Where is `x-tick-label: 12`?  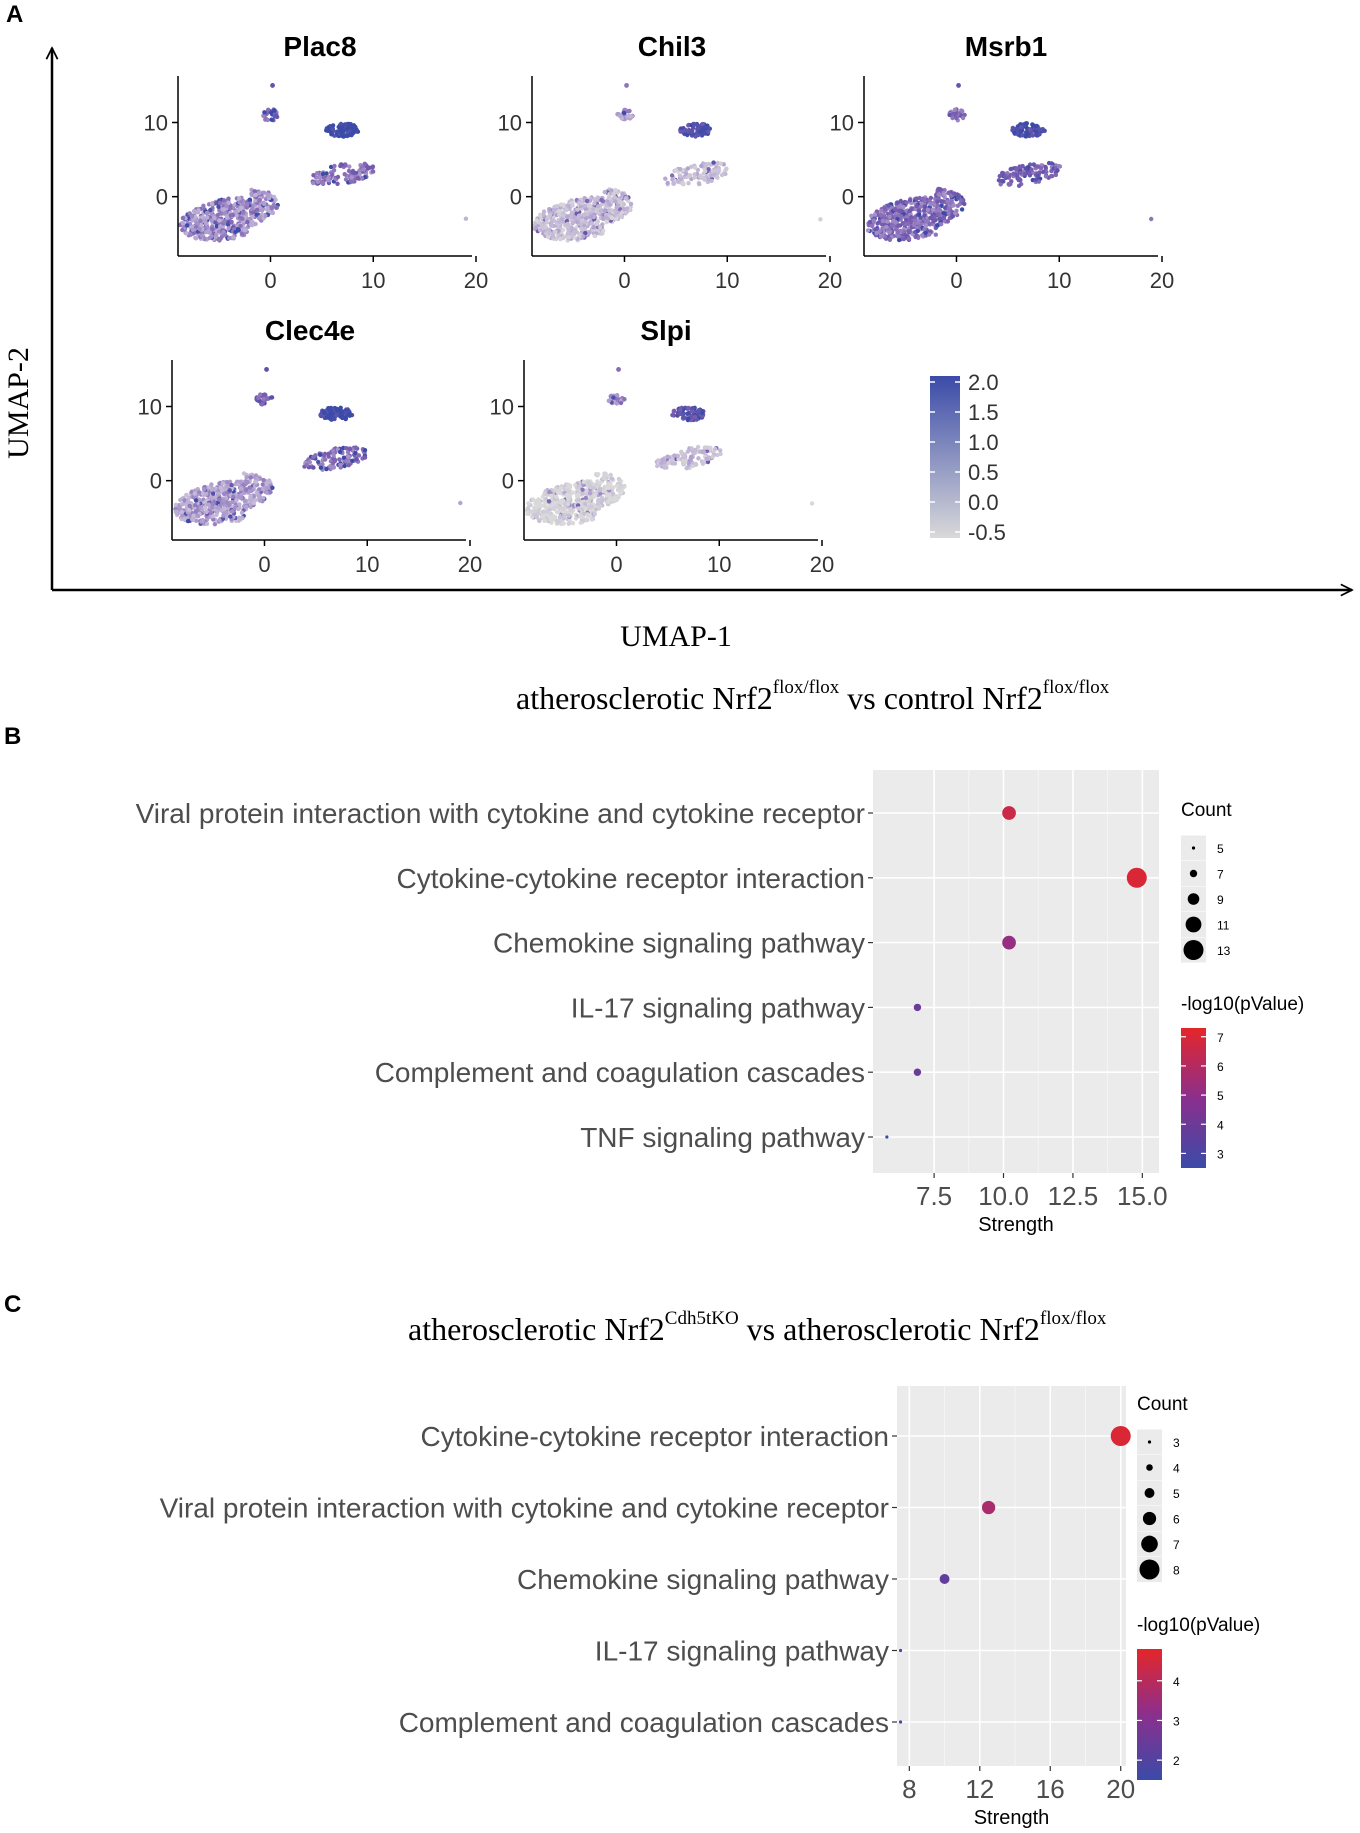 x-tick-label: 12 is located at coordinates (979, 1789).